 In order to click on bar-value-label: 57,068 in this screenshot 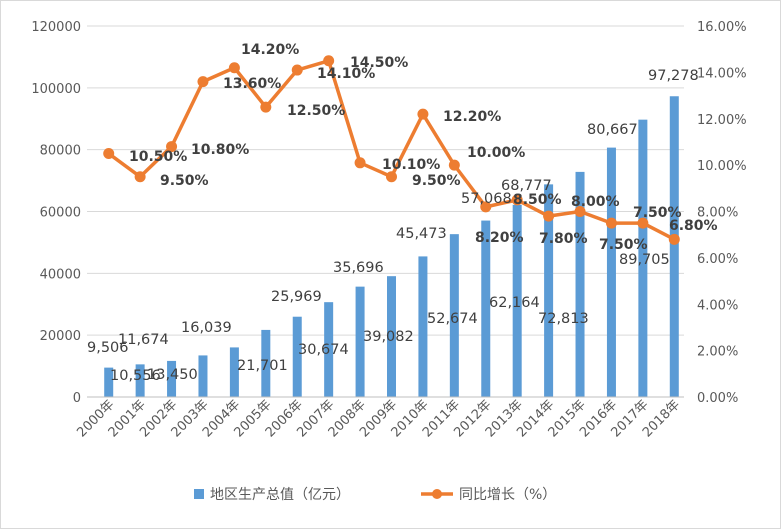, I will do `click(486, 199)`.